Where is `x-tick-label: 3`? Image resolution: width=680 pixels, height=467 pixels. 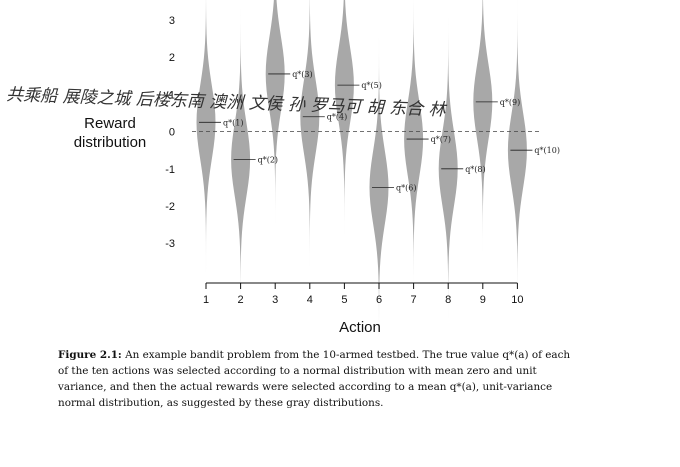 x-tick-label: 3 is located at coordinates (275, 300).